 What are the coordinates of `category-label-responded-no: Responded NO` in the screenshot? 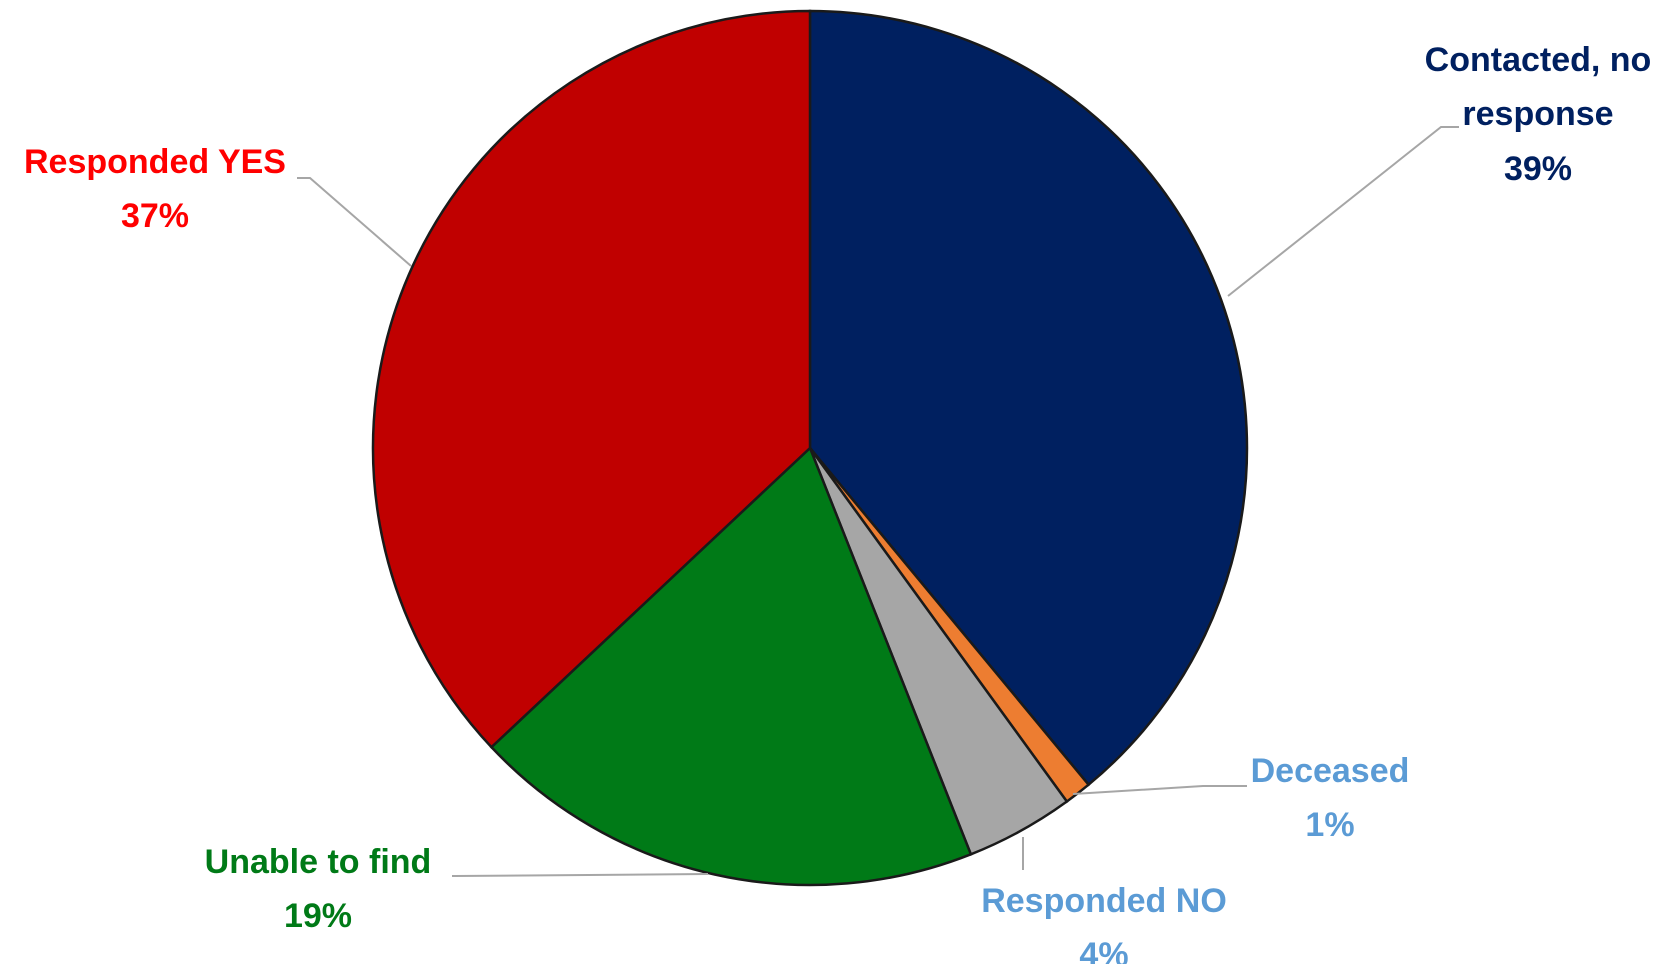 It's located at (1104, 901).